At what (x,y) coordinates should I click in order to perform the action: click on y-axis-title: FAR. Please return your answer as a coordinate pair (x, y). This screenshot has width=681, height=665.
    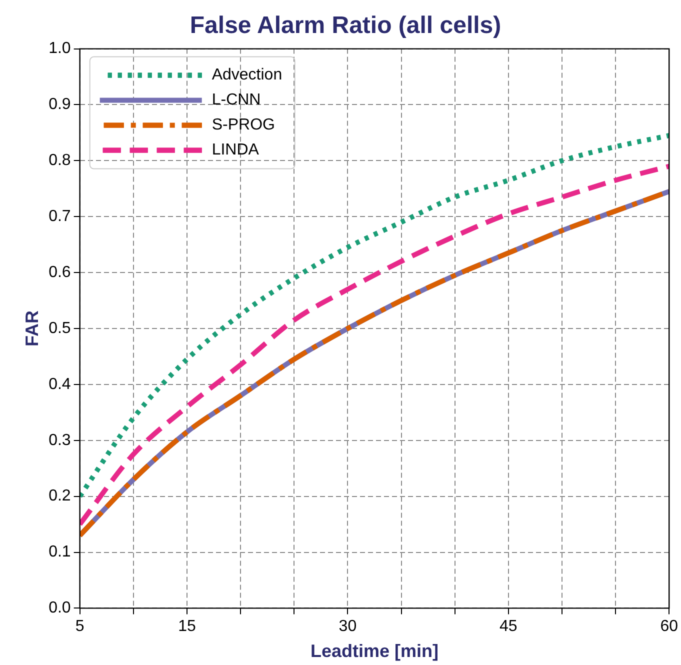
    Looking at the image, I should click on (32, 328).